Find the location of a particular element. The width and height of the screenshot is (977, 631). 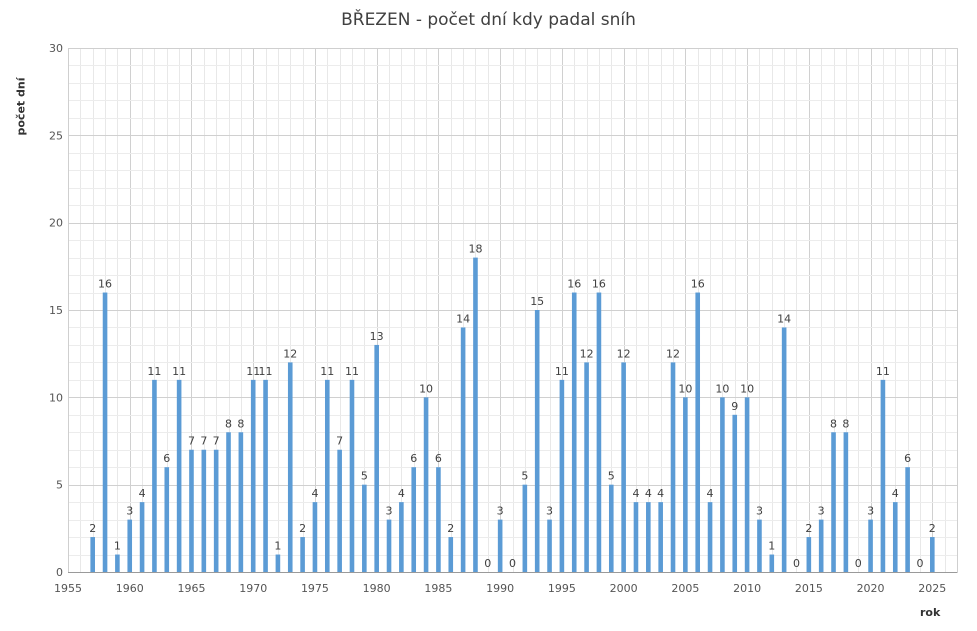

x-tick-label: 1995 is located at coordinates (562, 588).